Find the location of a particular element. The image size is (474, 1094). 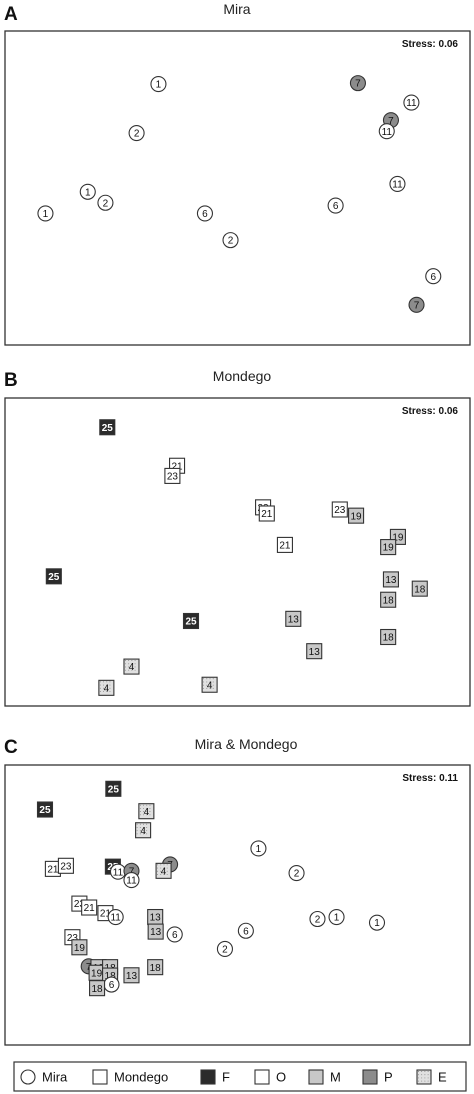

point-label: 21 is located at coordinates (90, 908).